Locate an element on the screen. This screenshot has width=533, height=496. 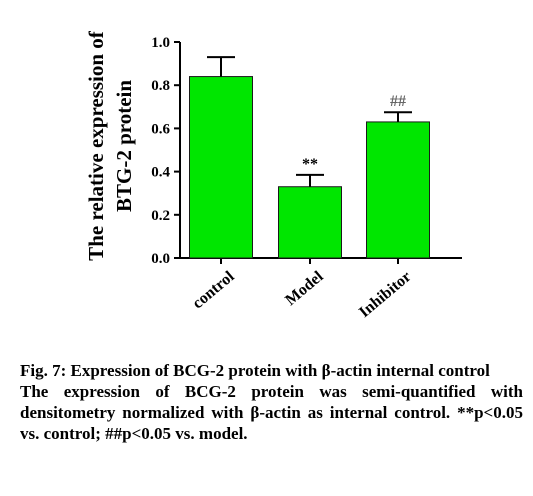
error-bars-group is located at coordinates (309, 121).